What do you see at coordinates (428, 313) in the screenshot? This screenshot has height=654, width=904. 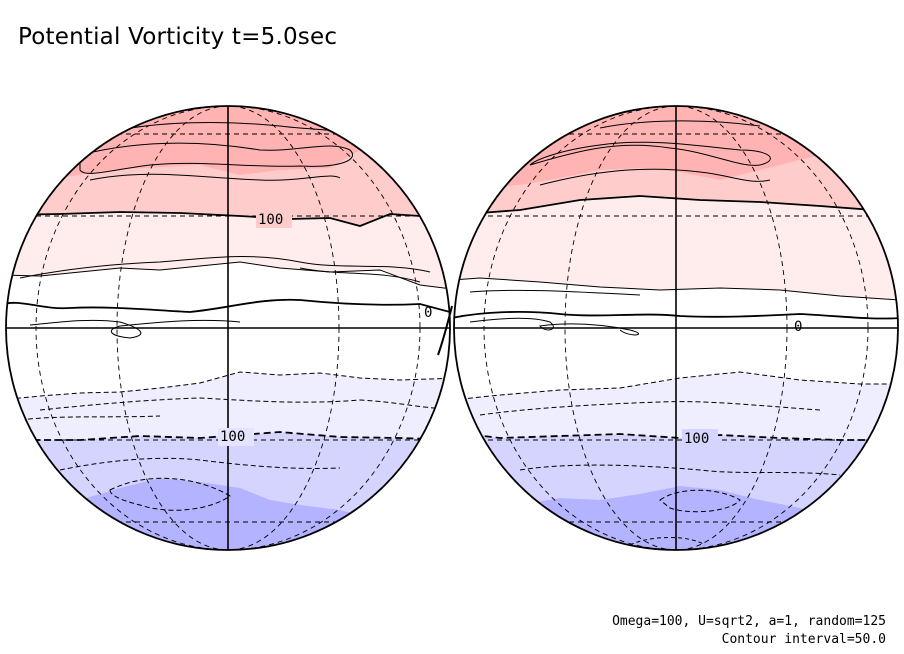 I see `left-label-zero: 0` at bounding box center [428, 313].